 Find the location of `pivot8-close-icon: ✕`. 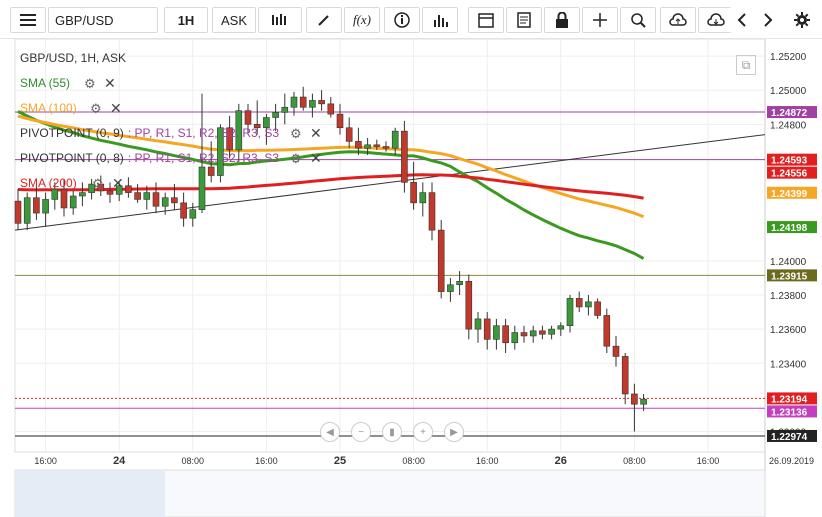

pivot8-close-icon: ✕ is located at coordinates (316, 158).